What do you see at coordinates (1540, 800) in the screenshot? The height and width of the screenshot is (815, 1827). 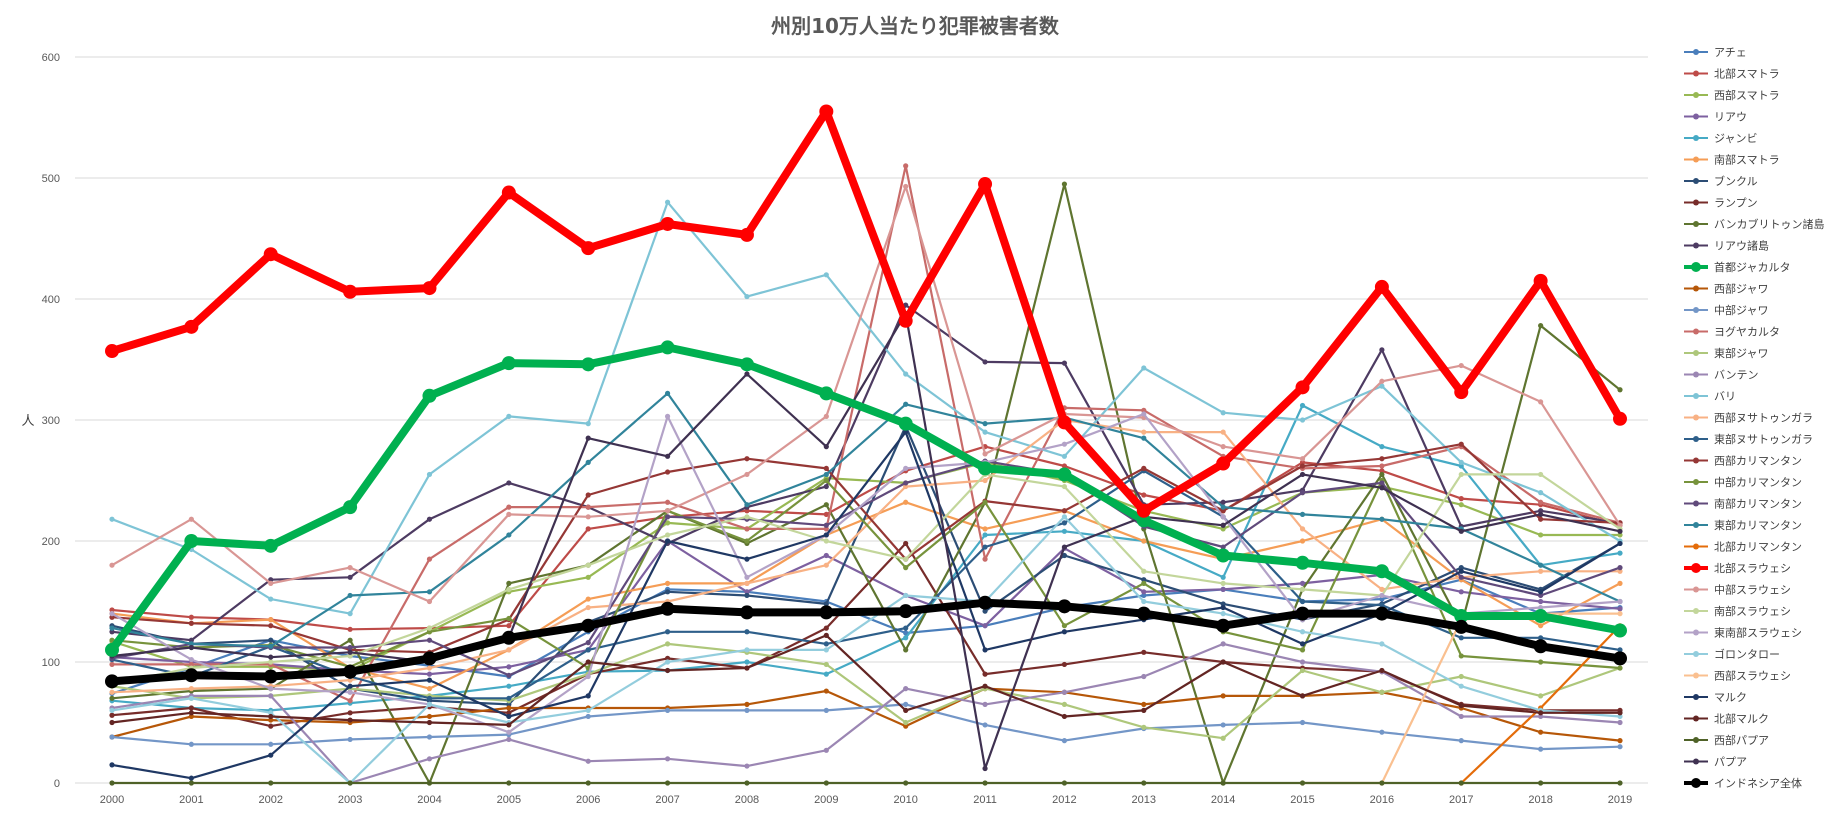 I see `x-tick-label: 2018` at bounding box center [1540, 800].